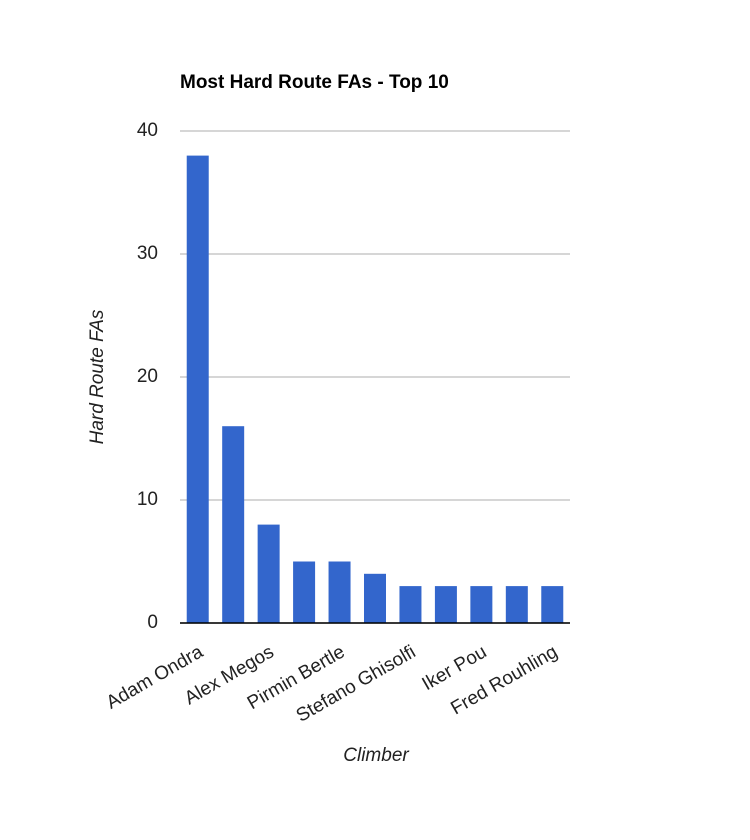 The image size is (750, 840). I want to click on y-tick-label: 10, so click(147, 499).